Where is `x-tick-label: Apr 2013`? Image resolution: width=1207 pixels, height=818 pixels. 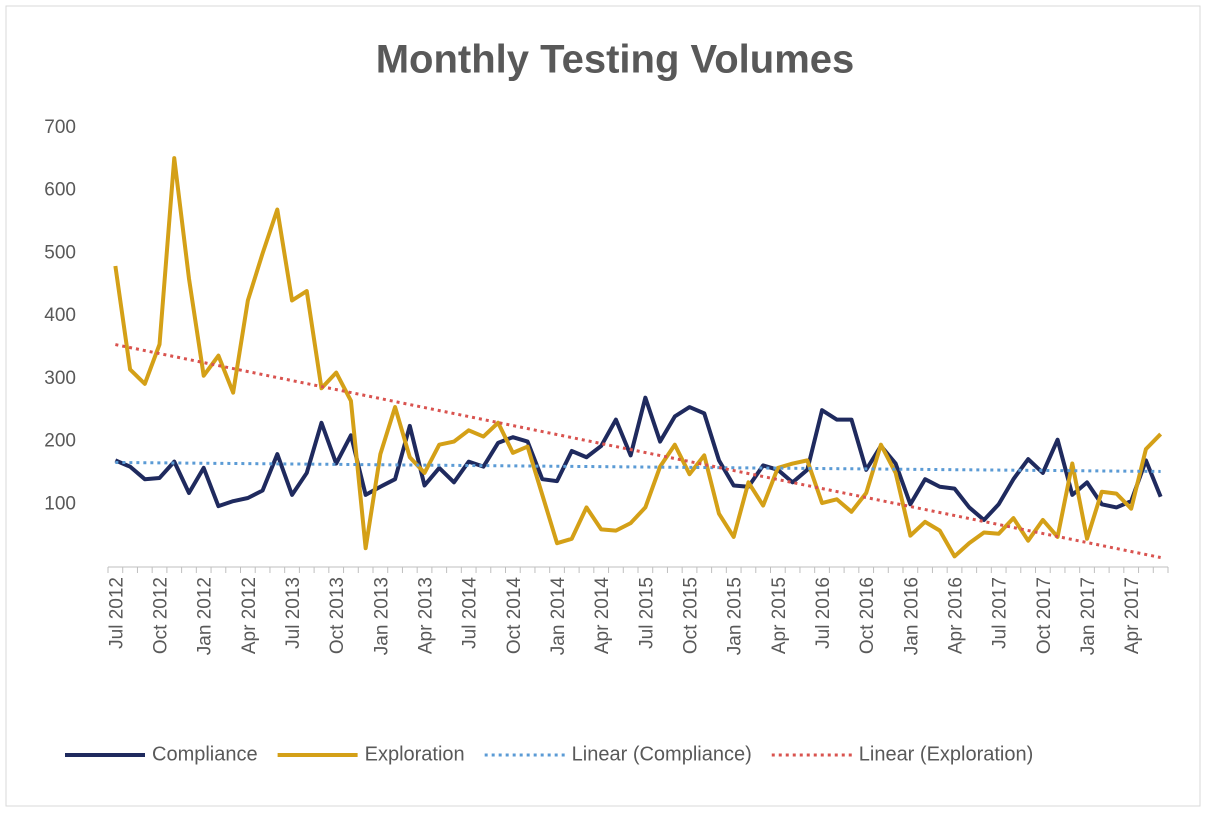
x-tick-label: Apr 2013 is located at coordinates (426, 615).